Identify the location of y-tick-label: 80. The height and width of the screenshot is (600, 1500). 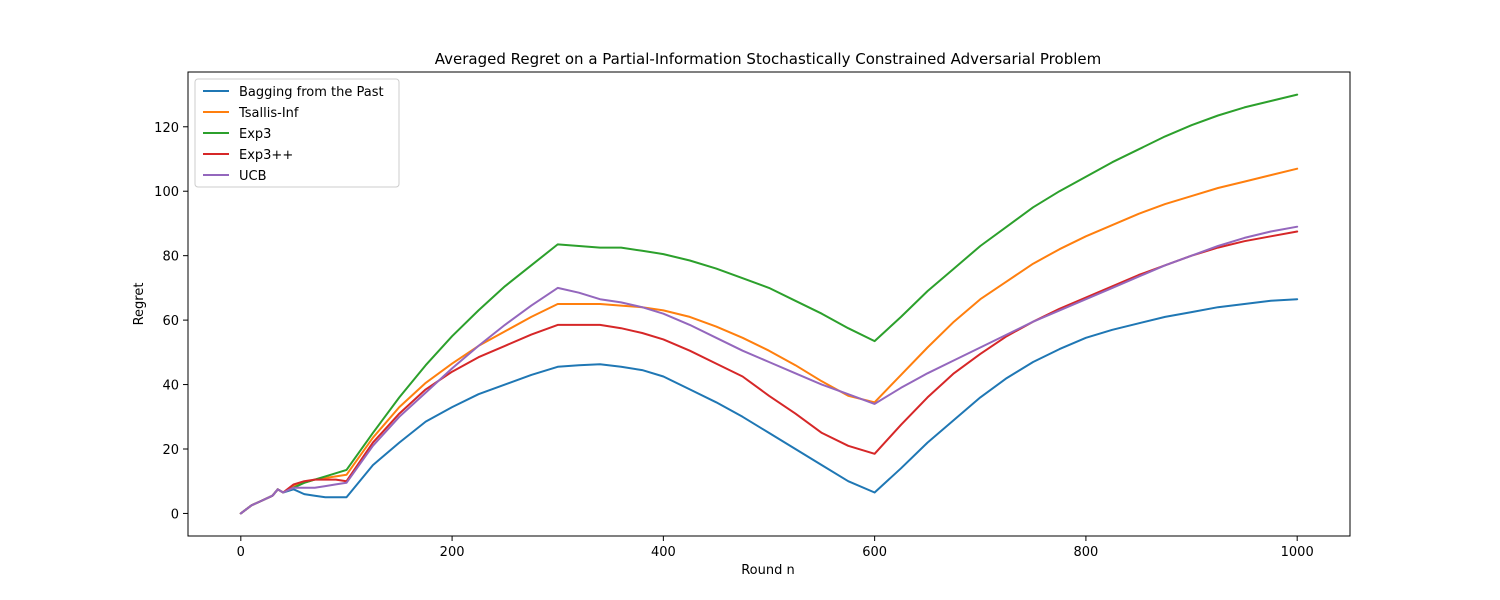
(170, 257).